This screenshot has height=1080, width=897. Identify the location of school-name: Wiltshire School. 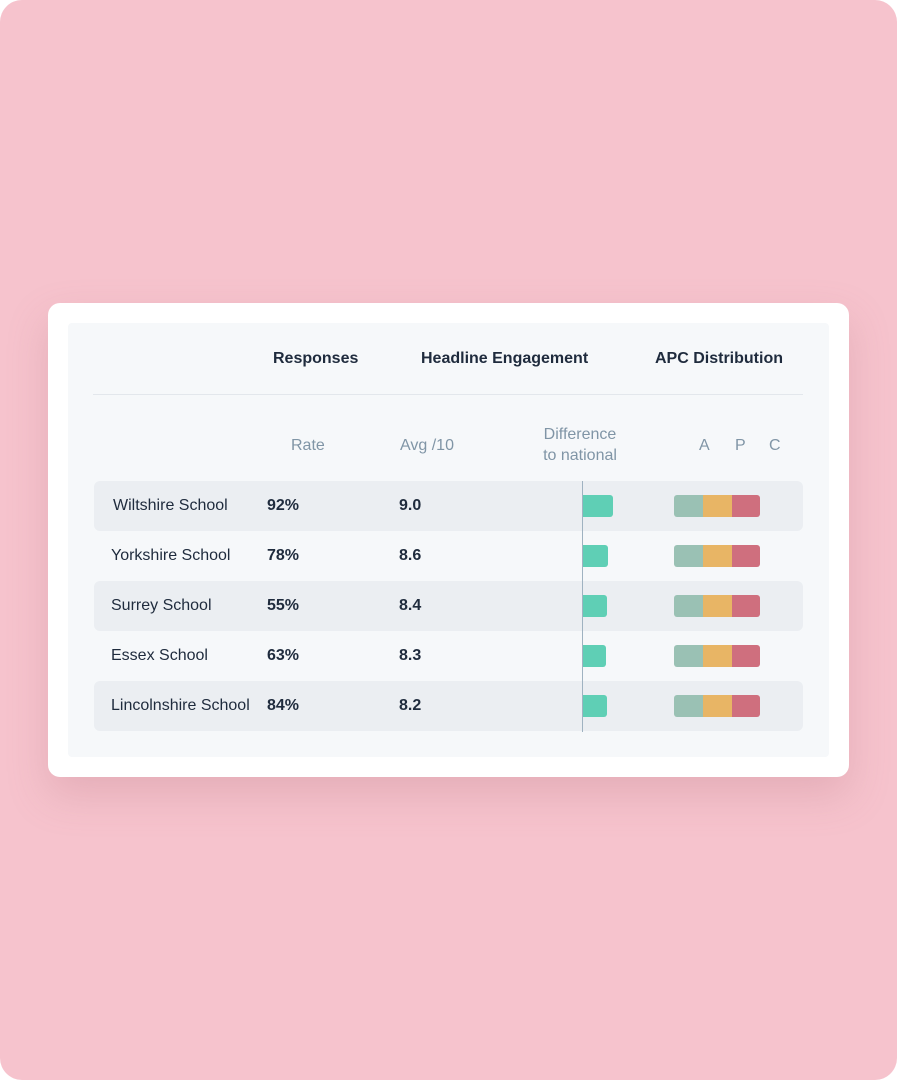
(170, 505).